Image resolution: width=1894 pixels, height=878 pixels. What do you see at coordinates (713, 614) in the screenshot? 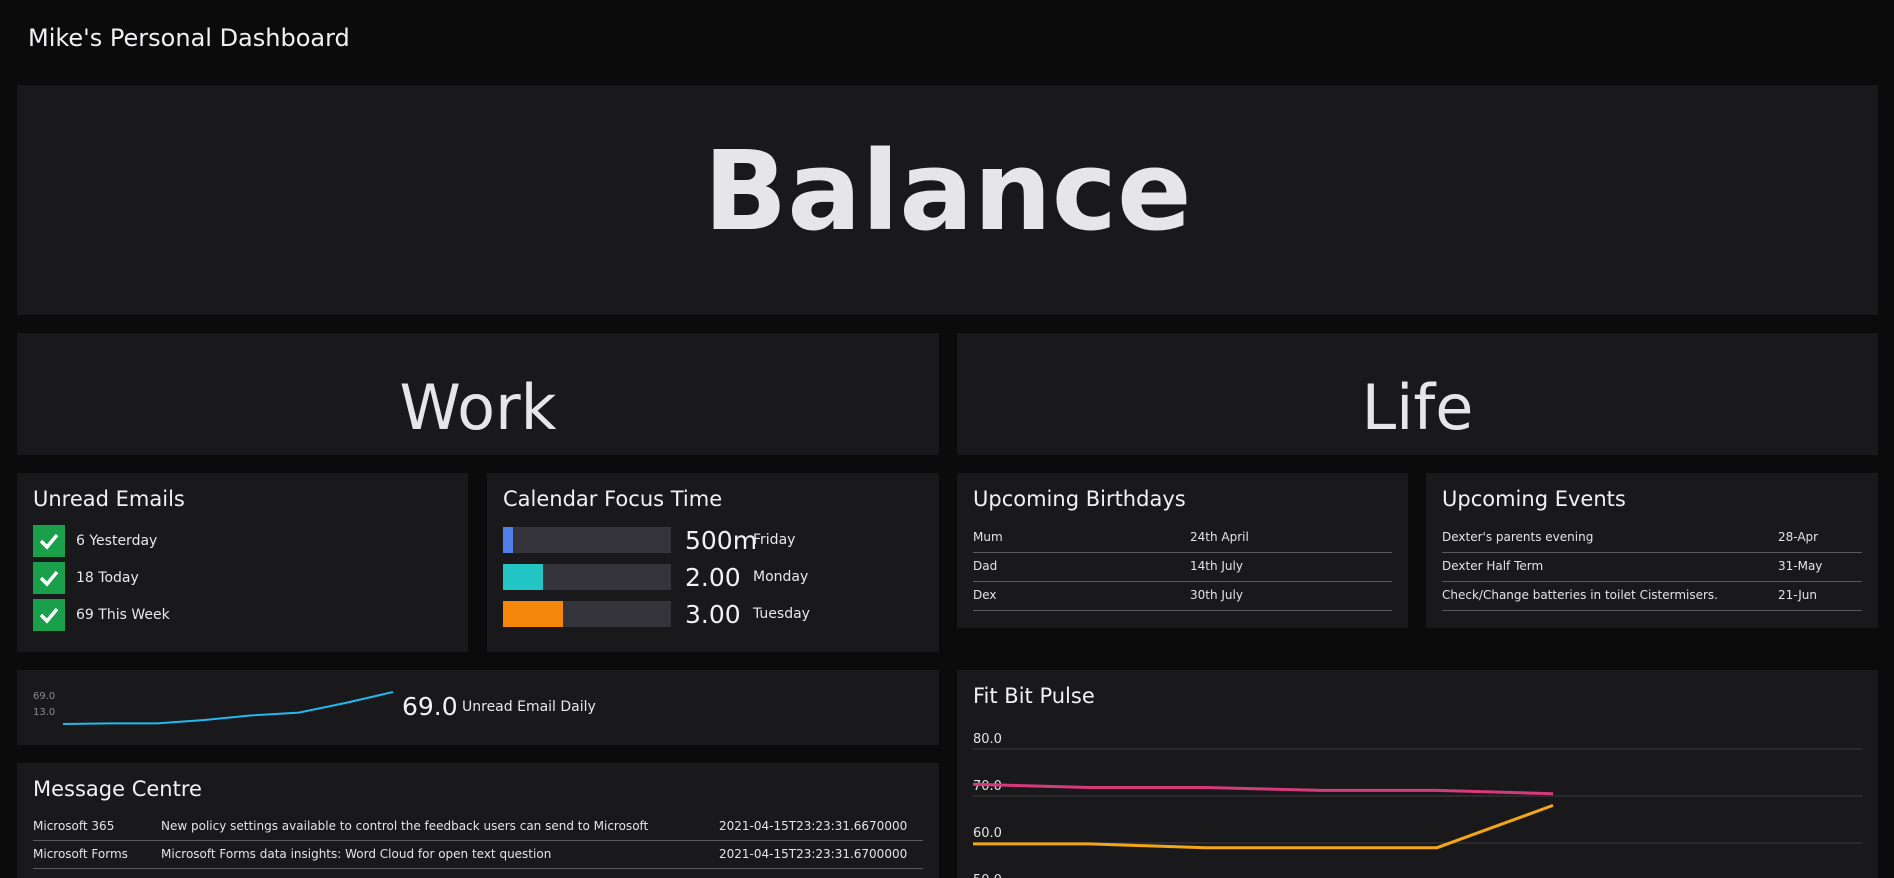
I see `focus-bar-value: 3.00` at bounding box center [713, 614].